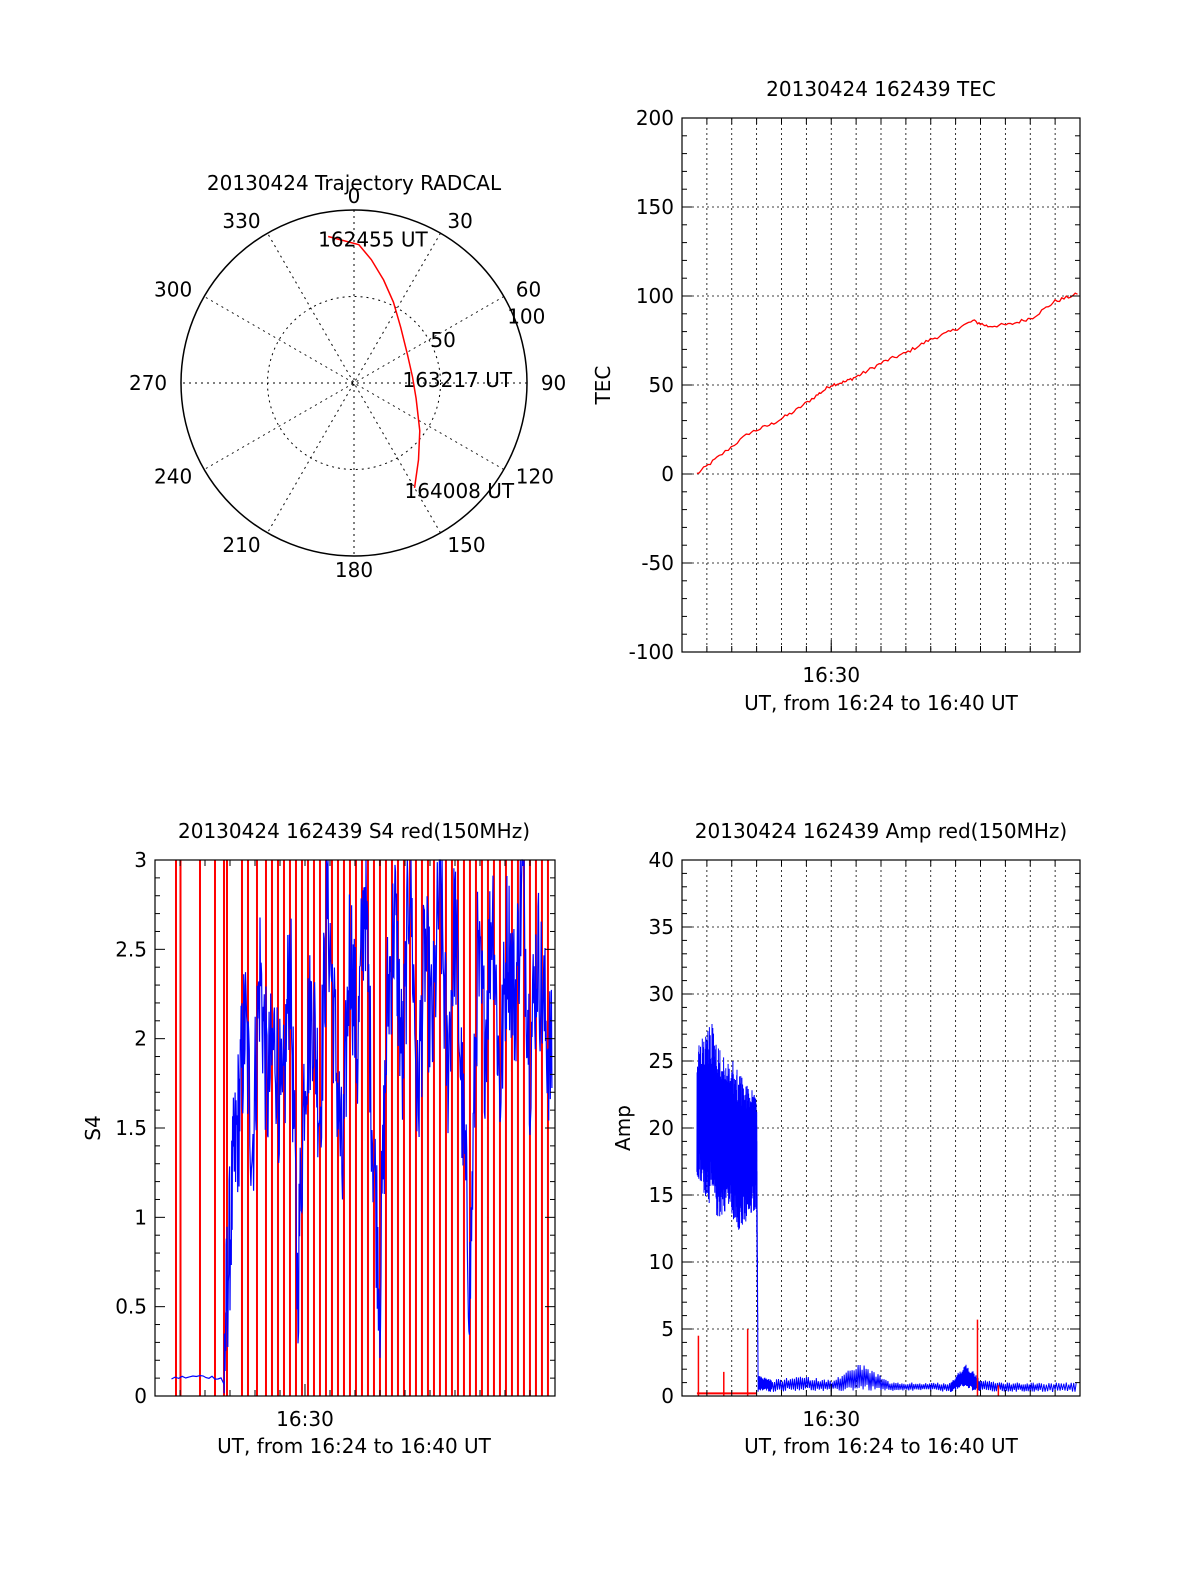  What do you see at coordinates (526, 316) in the screenshot?
I see `polar-radius-label: 100` at bounding box center [526, 316].